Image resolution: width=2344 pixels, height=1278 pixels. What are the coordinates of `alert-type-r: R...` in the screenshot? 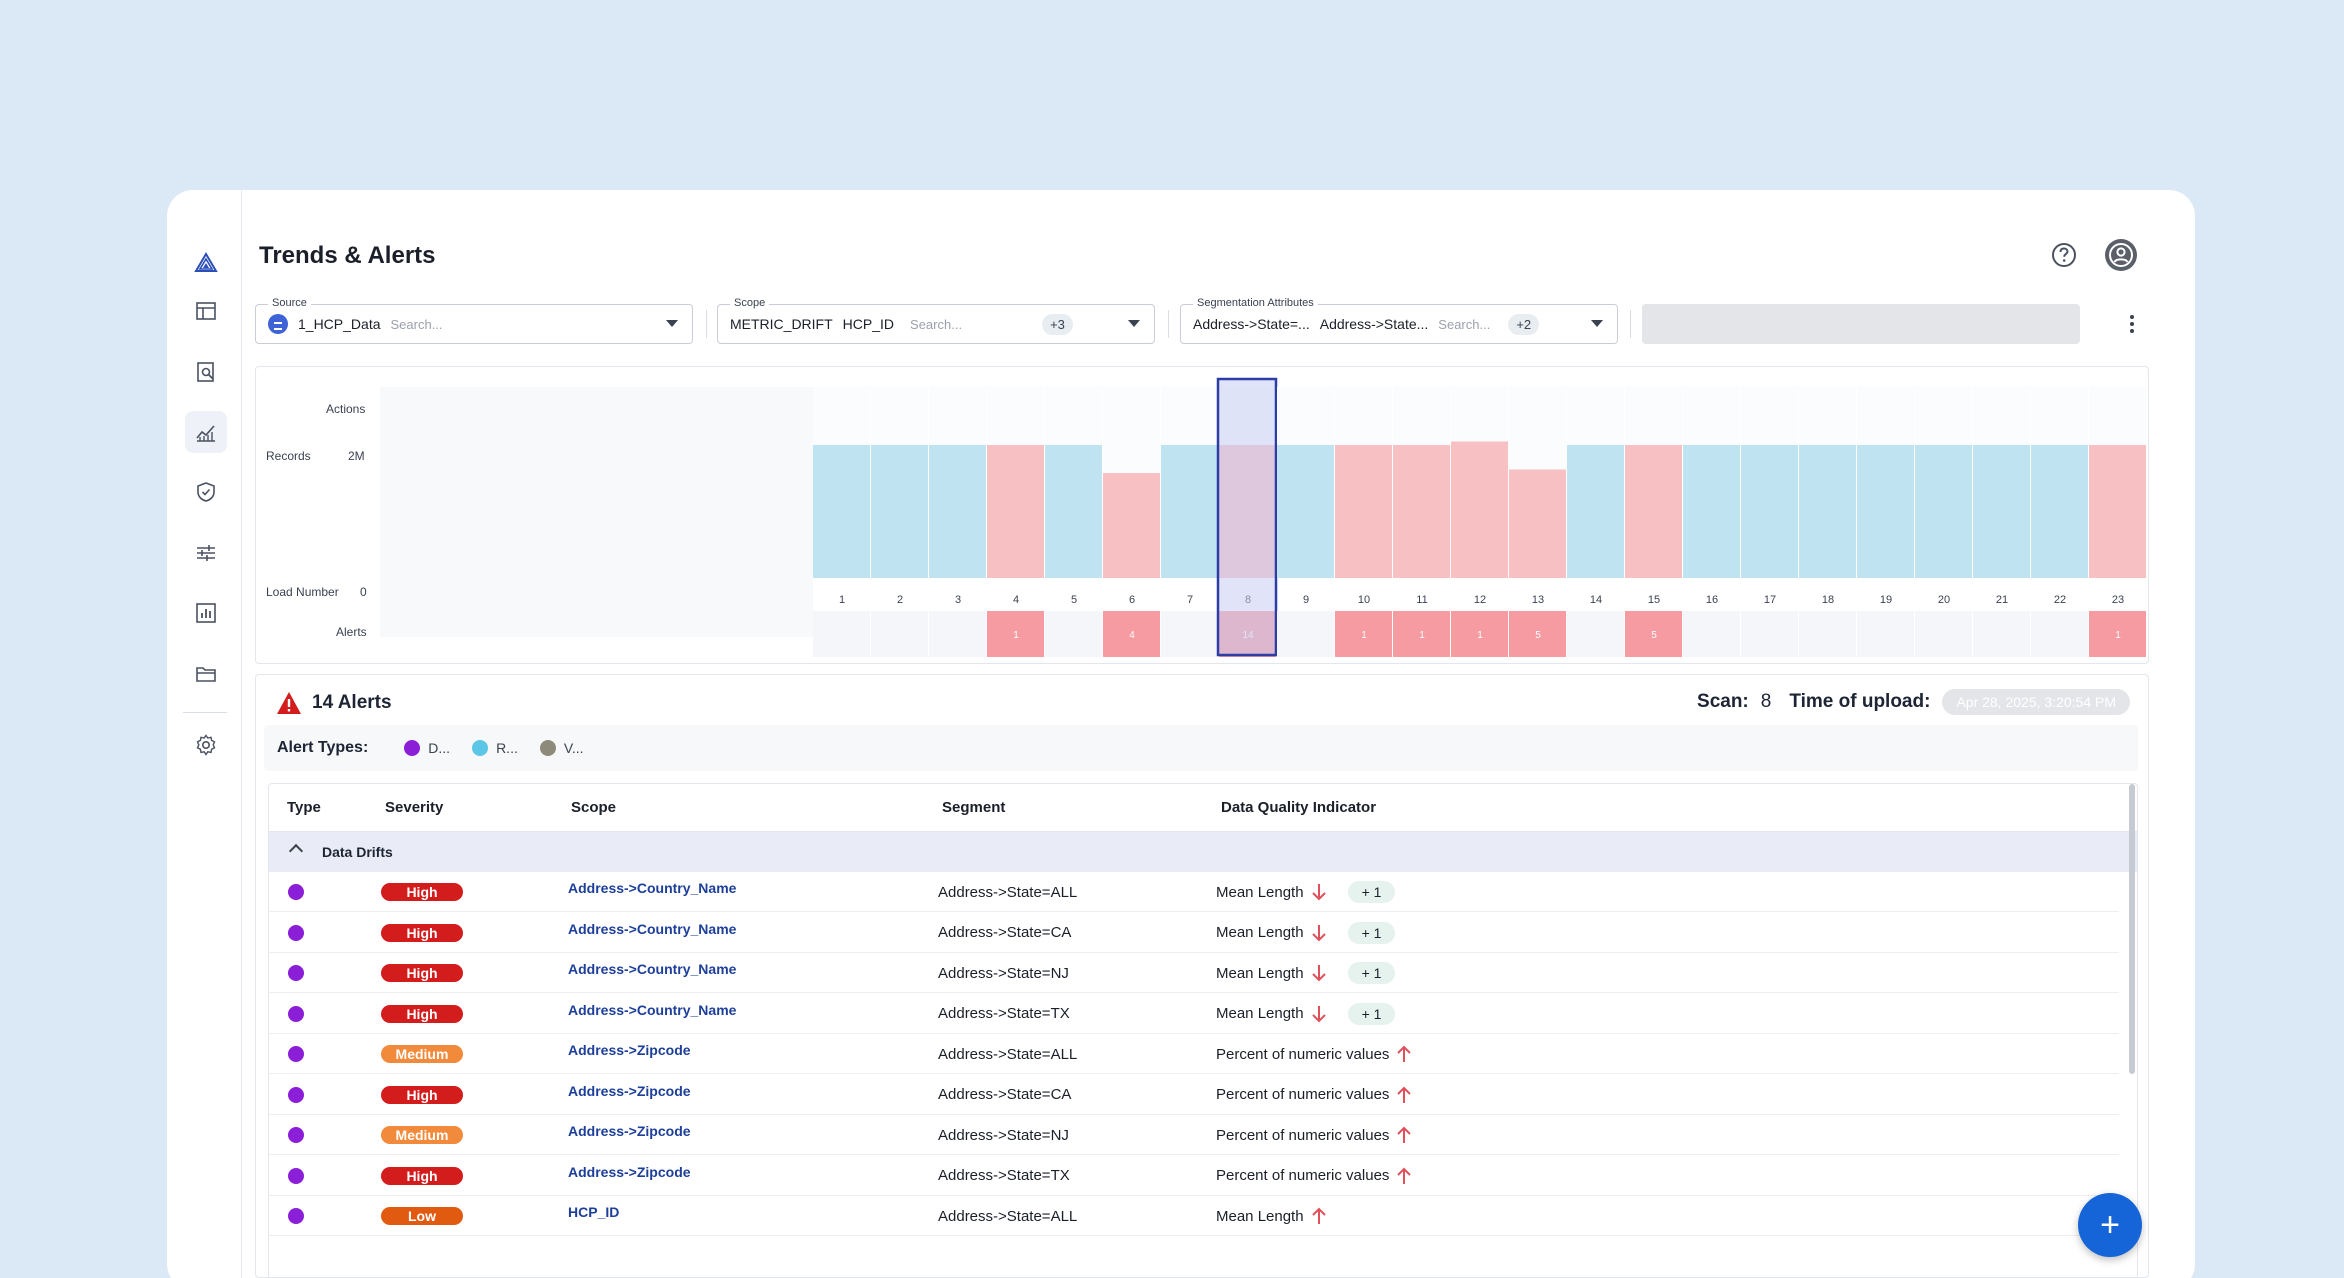 It's located at (495, 748).